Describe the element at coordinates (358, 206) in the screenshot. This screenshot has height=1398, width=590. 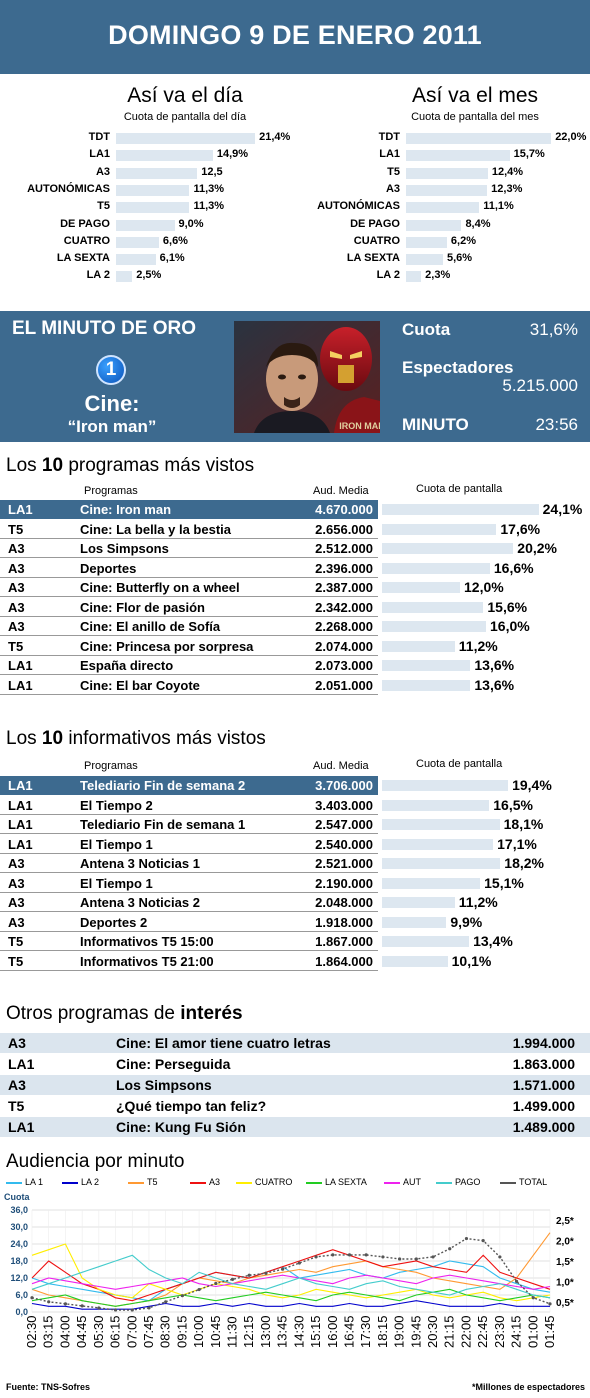
I see `mes-label: AUTONÓMICAS` at that location.